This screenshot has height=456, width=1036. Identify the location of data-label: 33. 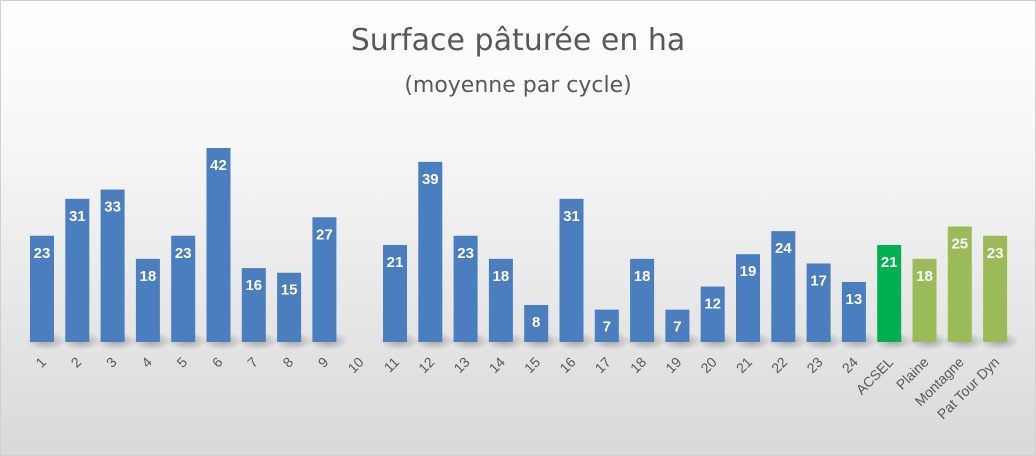
(112, 207).